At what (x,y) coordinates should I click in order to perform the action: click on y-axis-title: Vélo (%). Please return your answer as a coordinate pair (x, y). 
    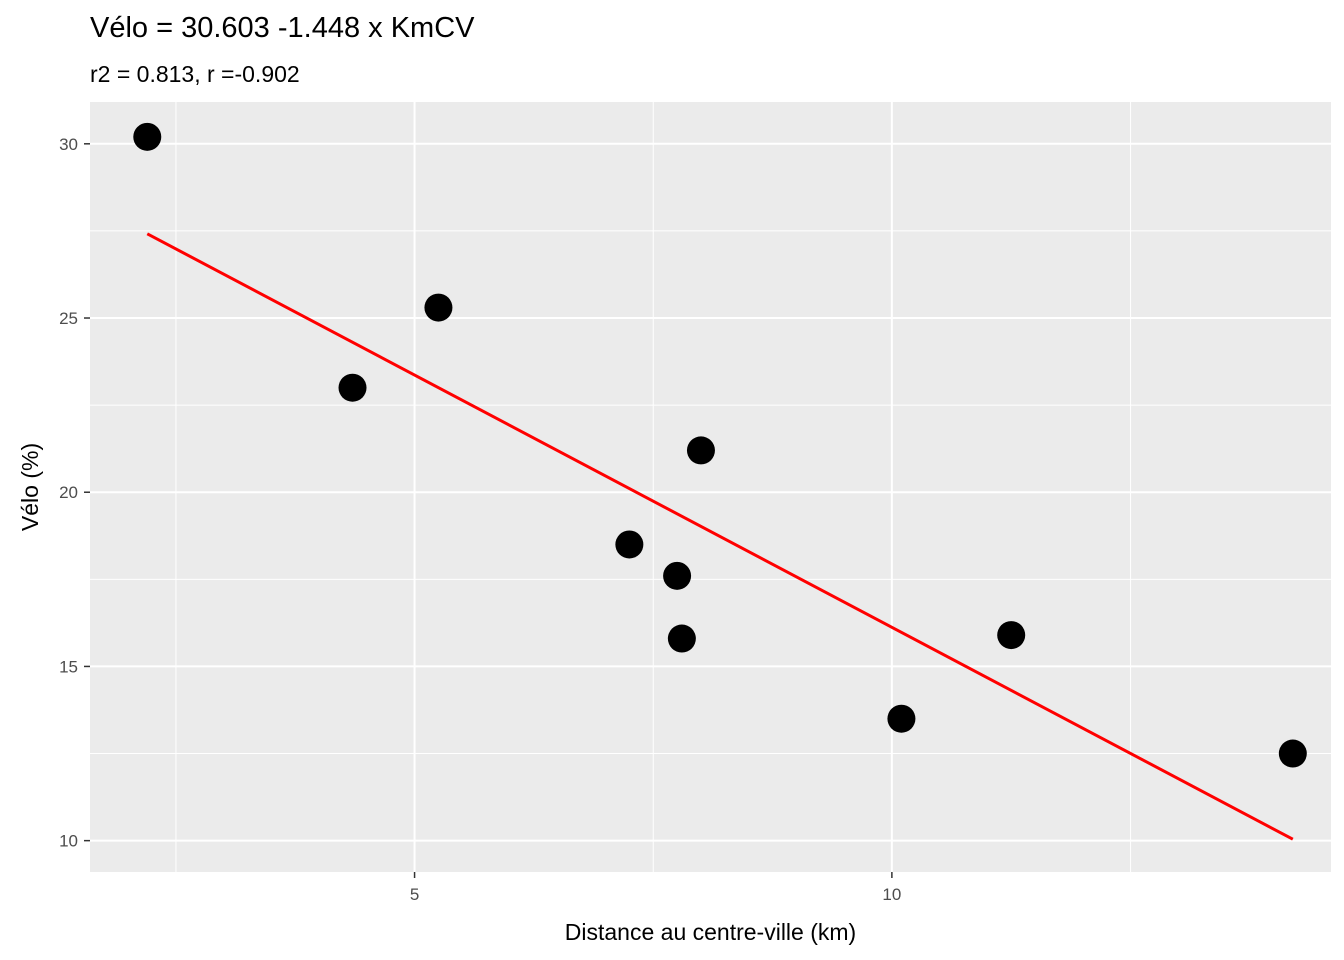
    Looking at the image, I should click on (30, 487).